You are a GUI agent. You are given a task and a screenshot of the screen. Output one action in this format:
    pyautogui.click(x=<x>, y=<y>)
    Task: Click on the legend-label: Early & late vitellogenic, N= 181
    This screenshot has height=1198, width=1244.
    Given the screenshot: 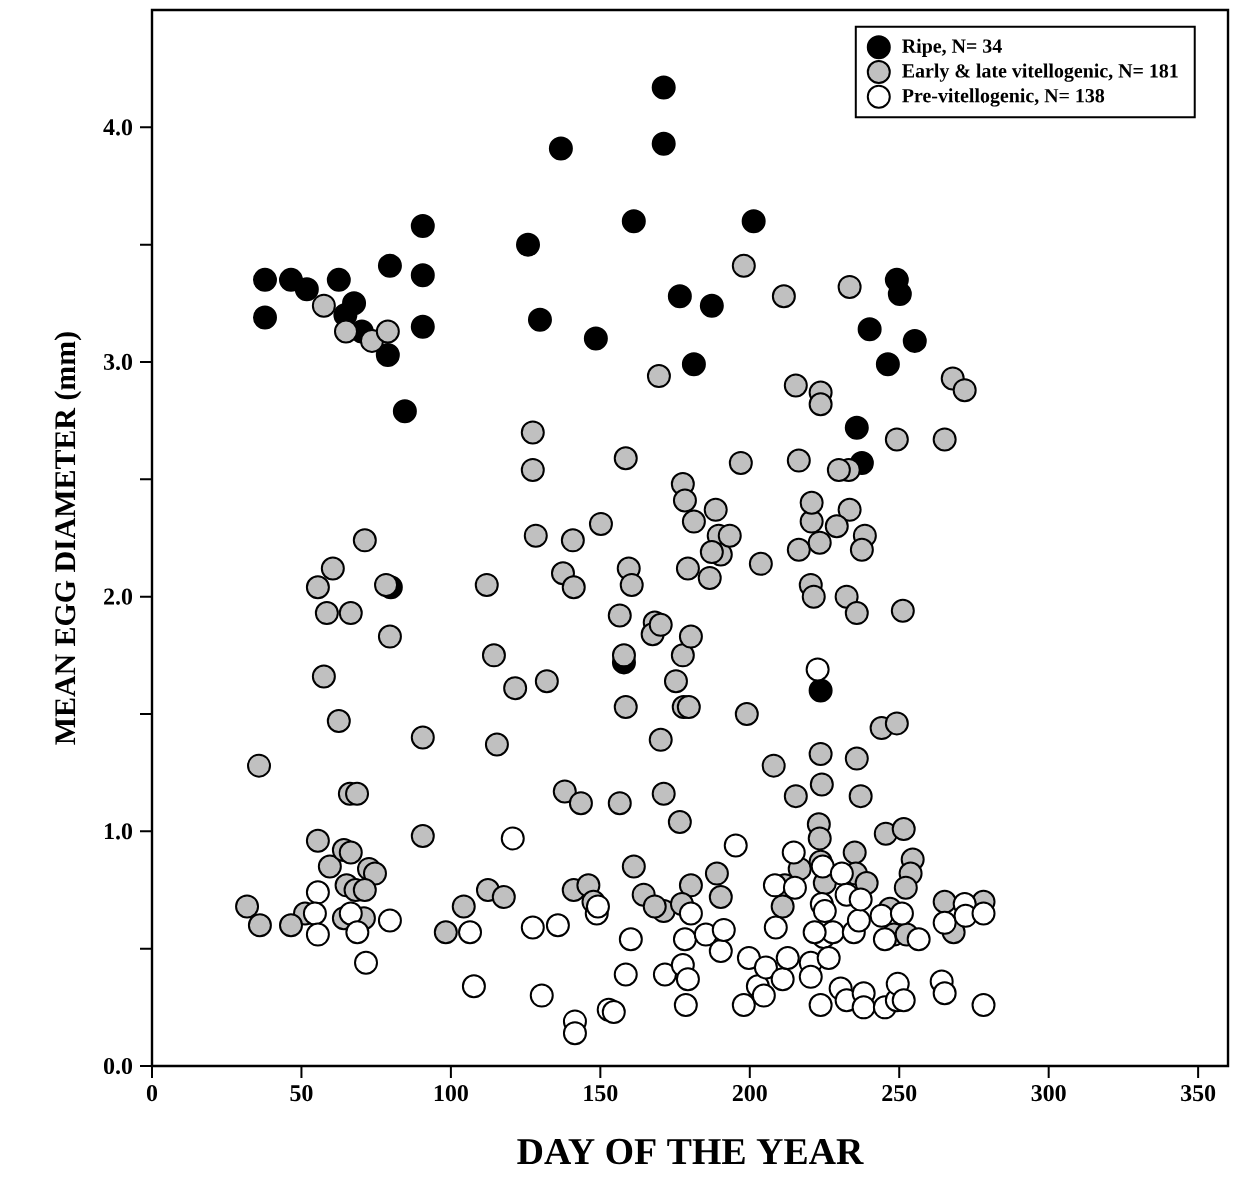 What is the action you would take?
    pyautogui.click(x=1040, y=72)
    